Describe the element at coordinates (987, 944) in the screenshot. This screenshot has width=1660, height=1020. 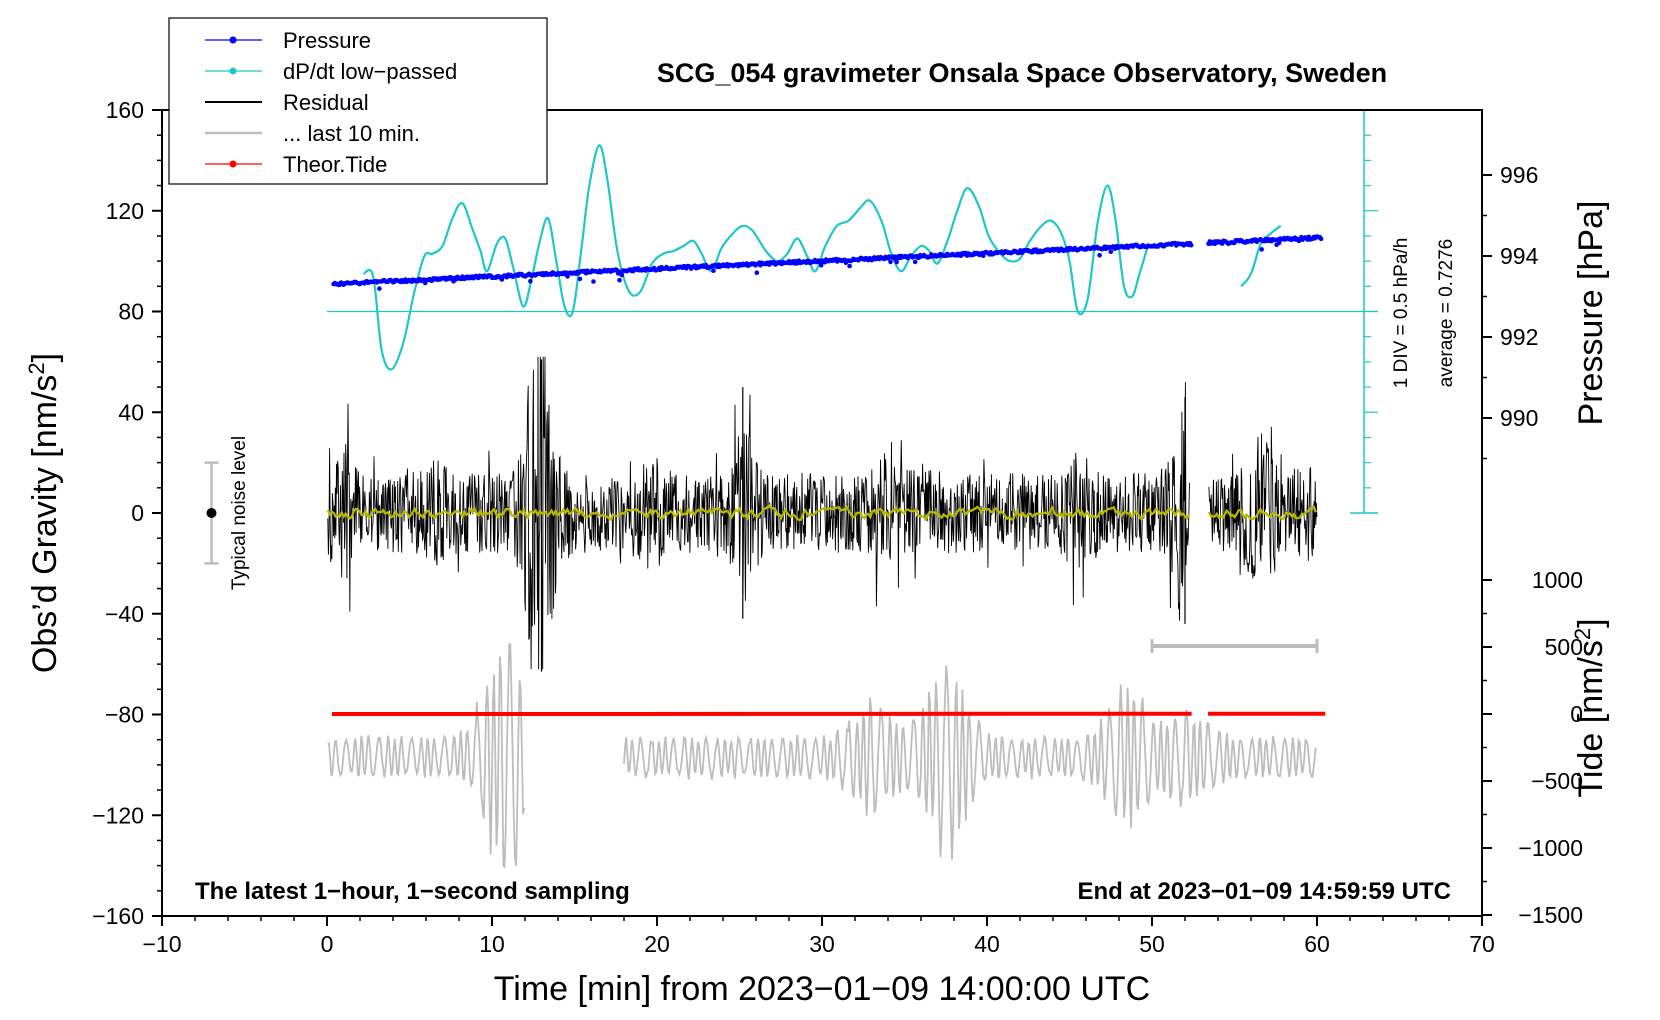
I see `x-tick-label: 40` at that location.